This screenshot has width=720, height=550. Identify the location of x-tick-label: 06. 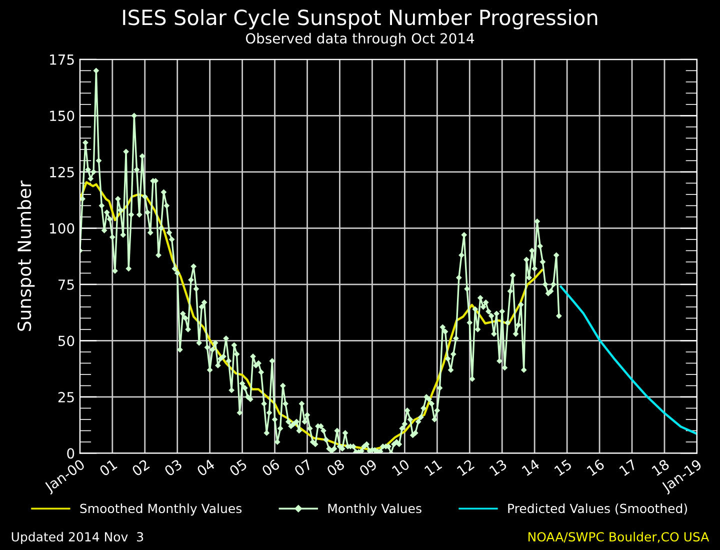
(270, 467).